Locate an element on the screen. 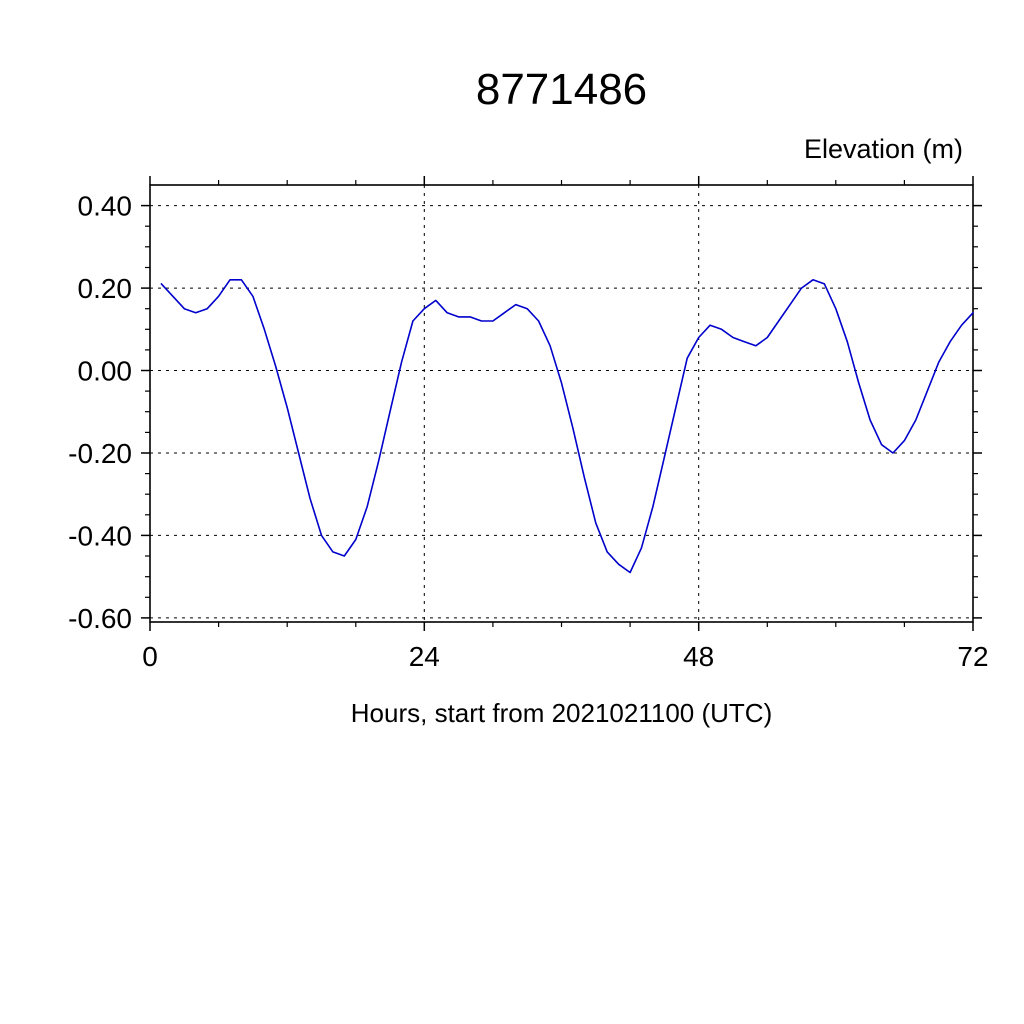 Image resolution: width=1024 pixels, height=1024 pixels. x-tick-label: 24 is located at coordinates (424, 656).